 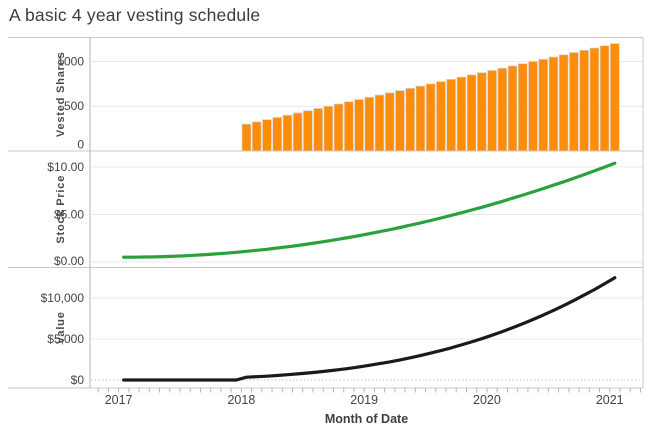 I want to click on panel-axis-title: Stock Price, so click(x=61, y=209).